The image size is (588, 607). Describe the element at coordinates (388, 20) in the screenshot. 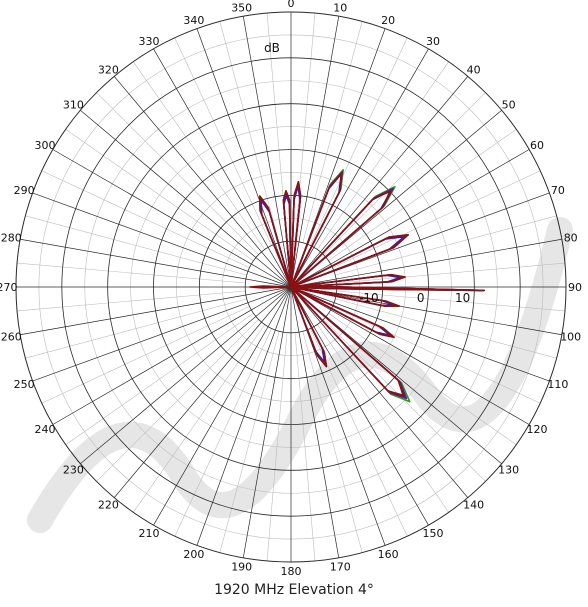

I see `angle-tick-label: 20` at that location.